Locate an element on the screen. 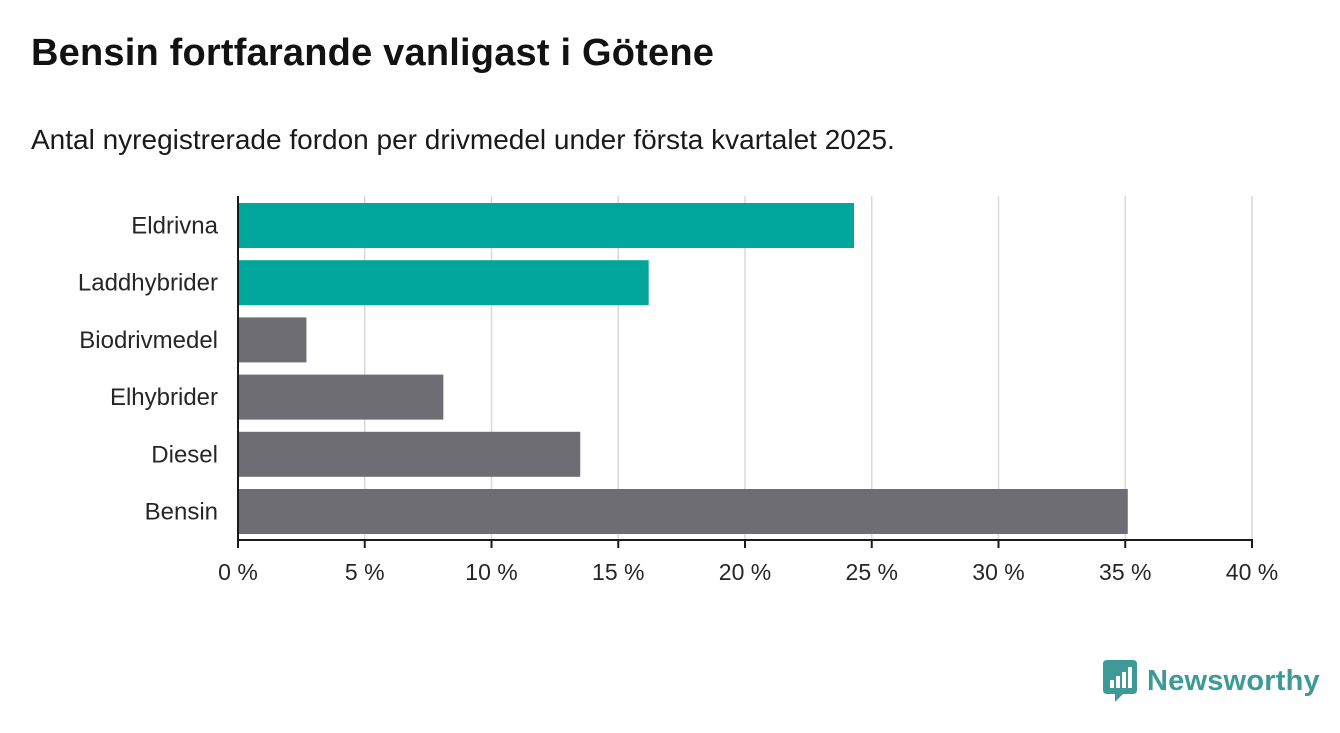 The height and width of the screenshot is (733, 1340). x-tick-label: 35 % is located at coordinates (1125, 572).